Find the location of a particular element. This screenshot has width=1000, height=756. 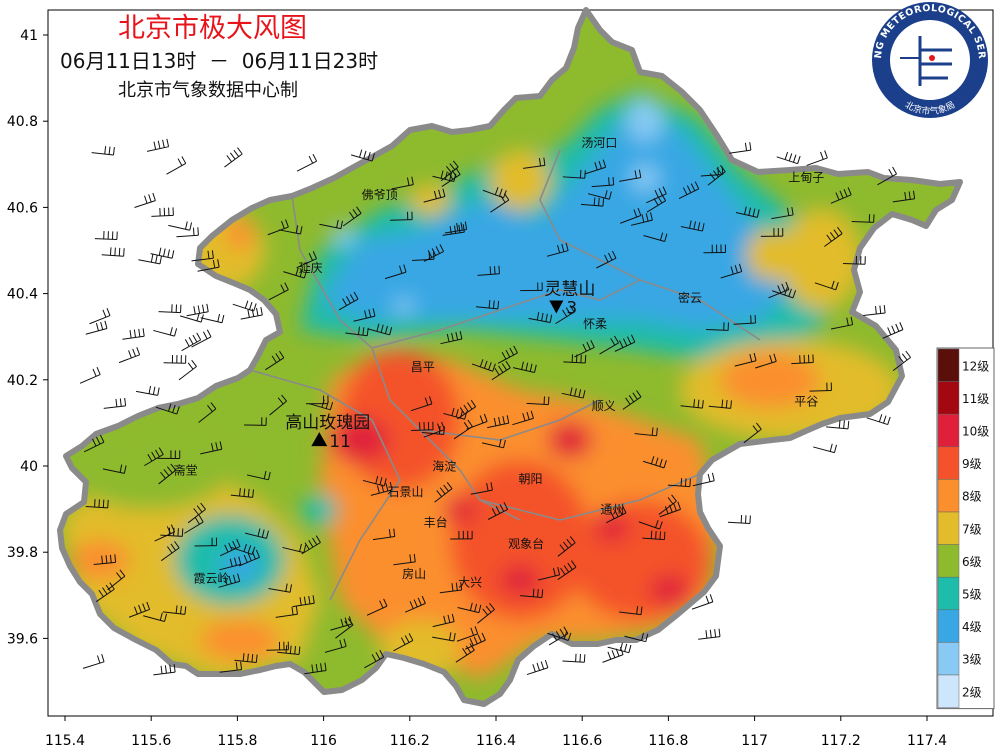

y-tick-label: 39.6 is located at coordinates (22, 639).